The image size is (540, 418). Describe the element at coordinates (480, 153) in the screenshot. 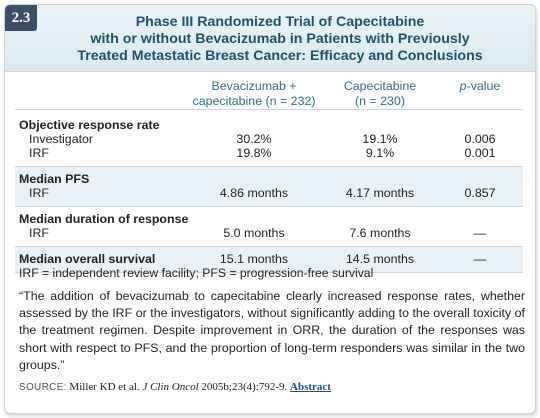

I see `orr-irf-p: 0.001` at that location.